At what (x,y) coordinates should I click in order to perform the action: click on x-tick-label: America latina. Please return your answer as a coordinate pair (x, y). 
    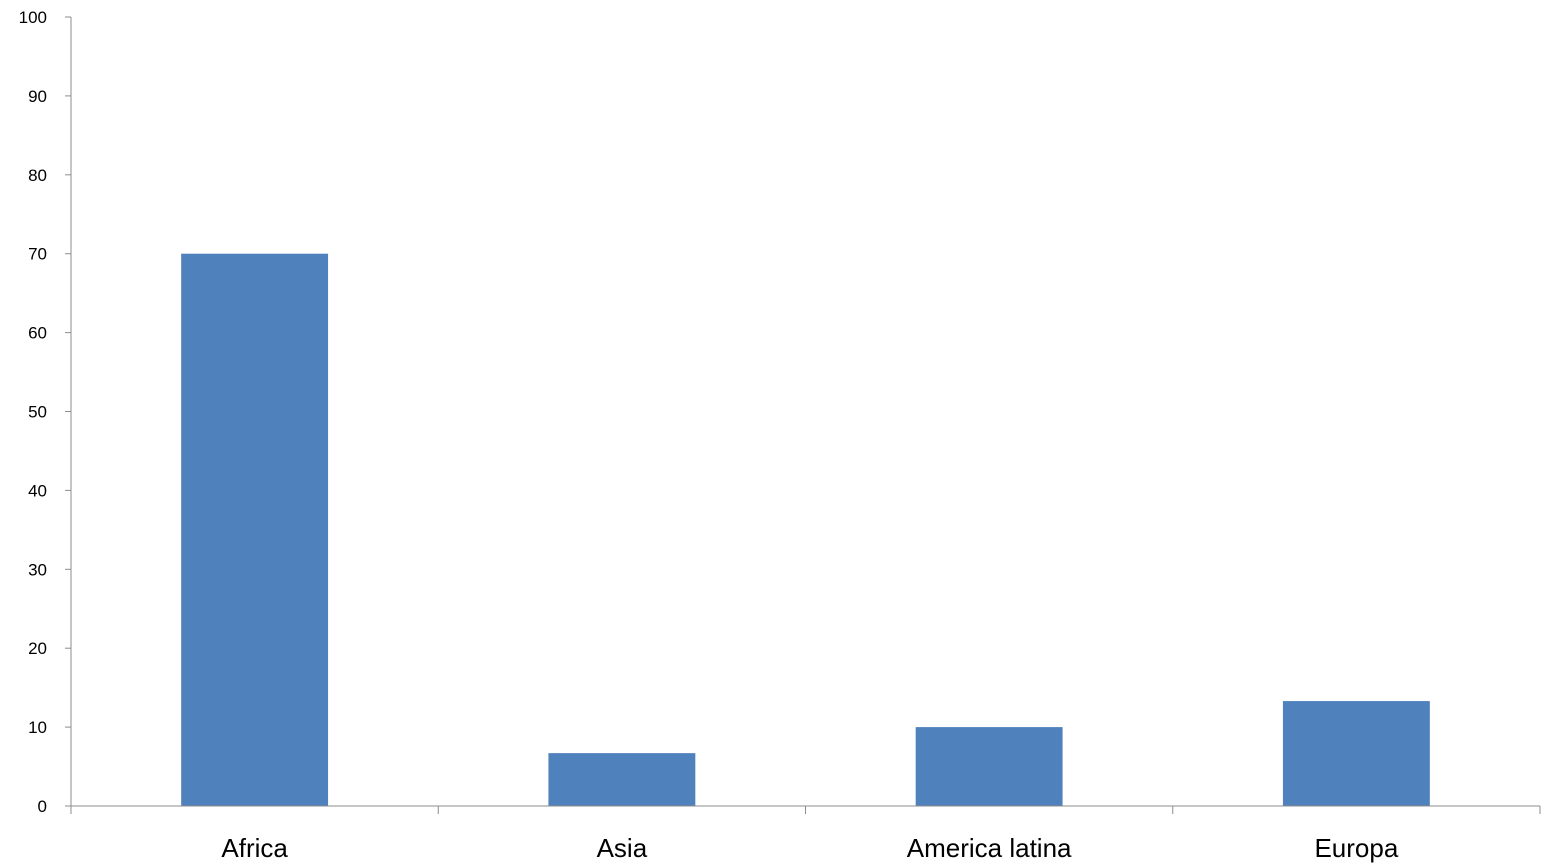
    Looking at the image, I should click on (989, 848).